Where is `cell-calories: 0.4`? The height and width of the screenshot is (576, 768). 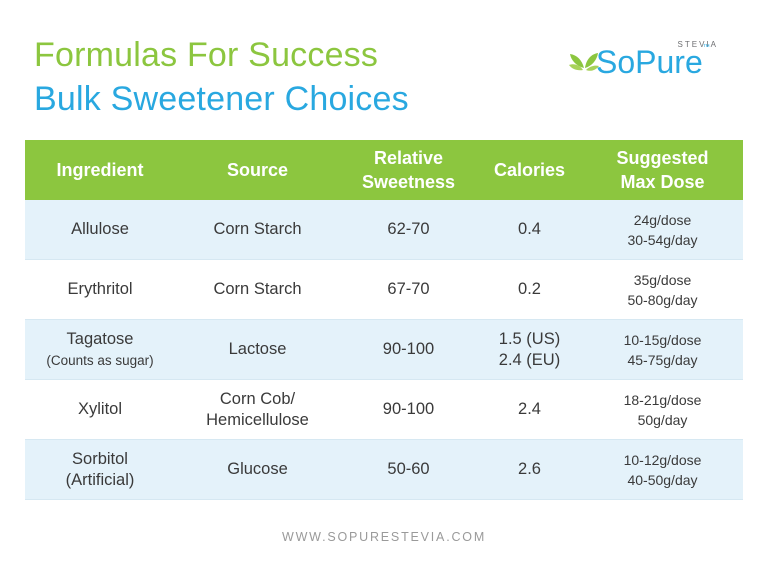
cell-calories: 0.4 is located at coordinates (529, 230).